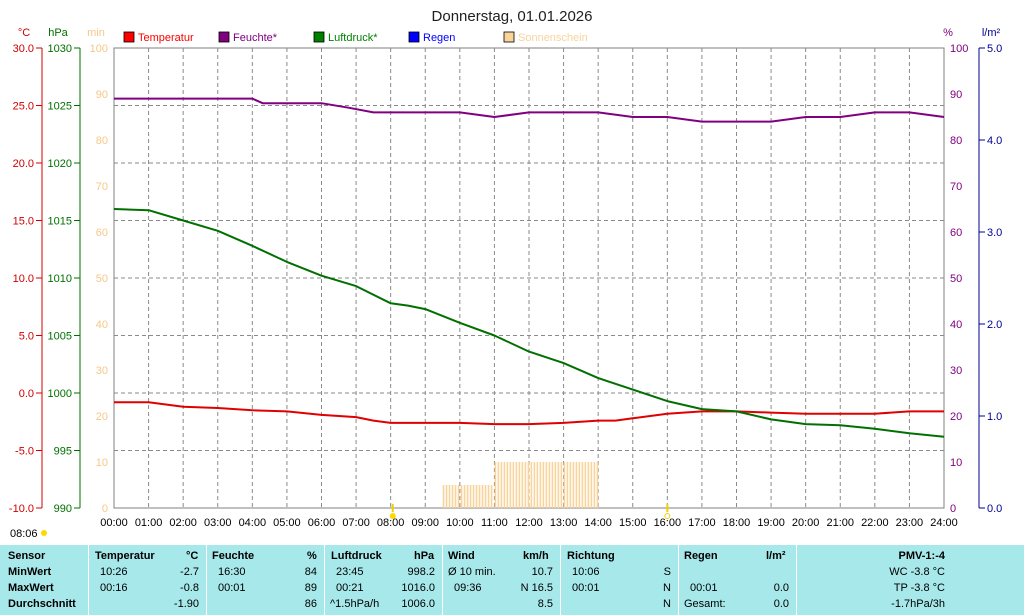  What do you see at coordinates (102, 279) in the screenshot?
I see `sunshine-axis-tick: 50` at bounding box center [102, 279].